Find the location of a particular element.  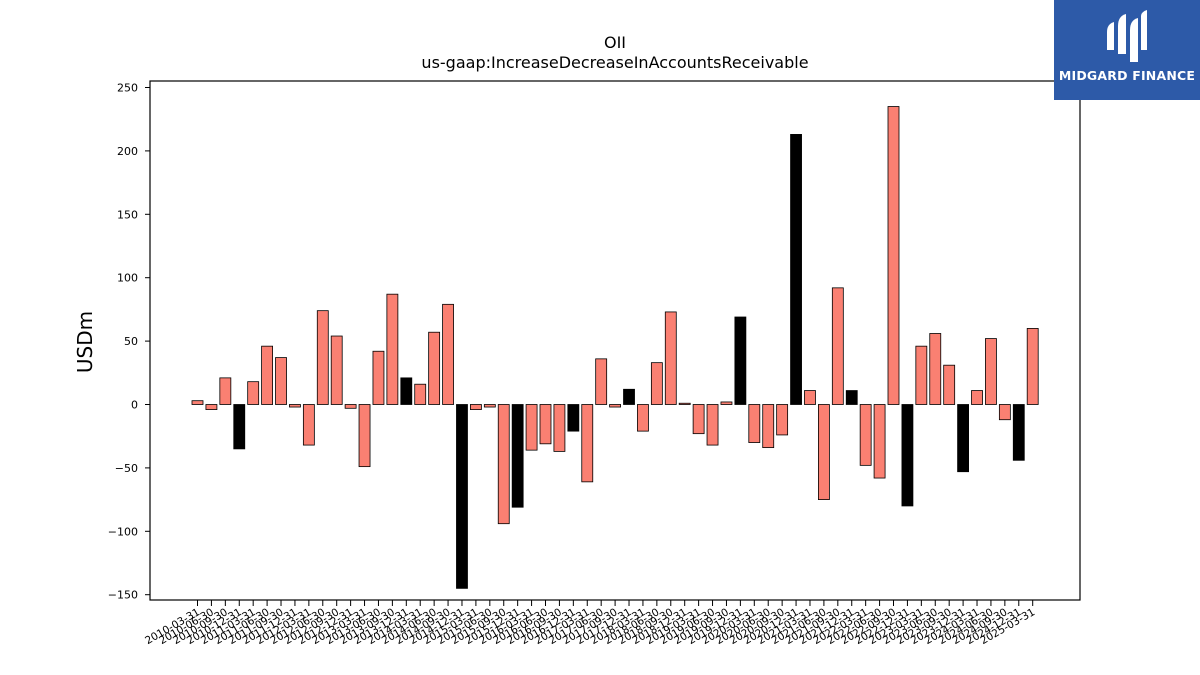

y-tick-label: −150 is located at coordinates (123, 595).